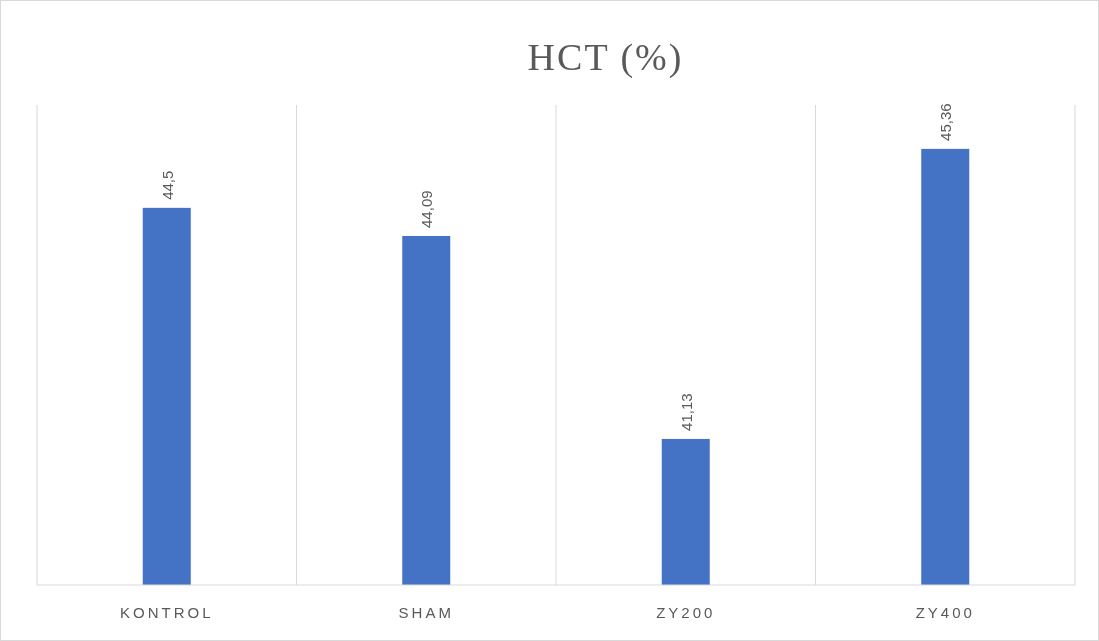  I want to click on x-tick-label: ZY200, so click(686, 612).